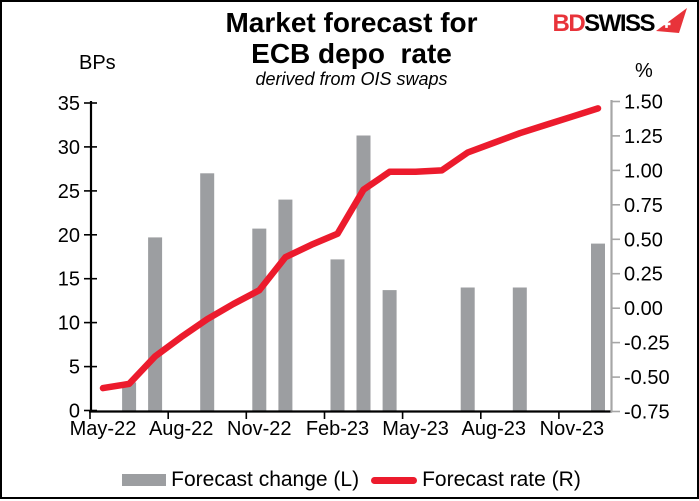 This screenshot has width=699, height=501. Describe the element at coordinates (69, 192) in the screenshot. I see `left-tick-label: 25` at that location.